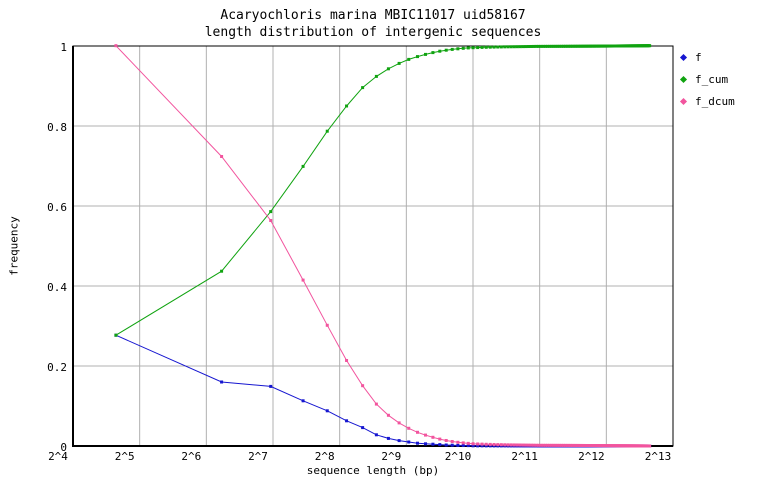 This screenshot has height=498, width=762. I want to click on f-cum-series-marker-icon, so click(683, 79).